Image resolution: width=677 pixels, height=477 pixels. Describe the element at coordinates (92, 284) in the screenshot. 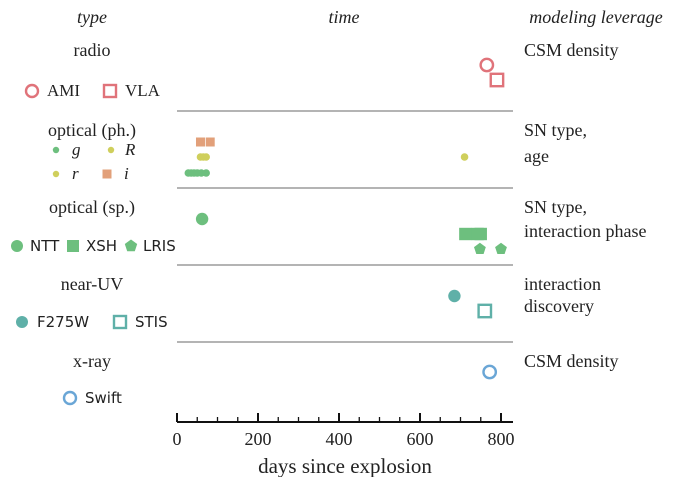

I see `row-title: near-UV` at that location.